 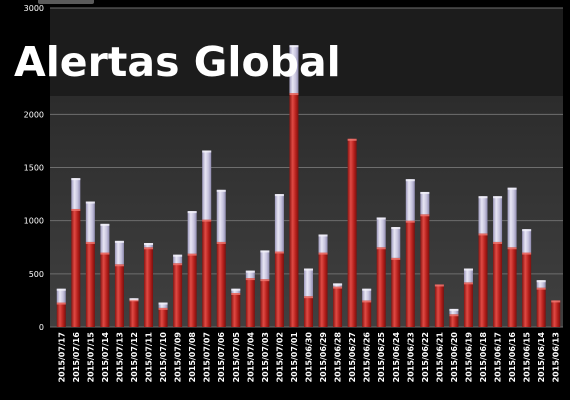 I want to click on x-tick-label: 2015/07/02, so click(x=279, y=357).